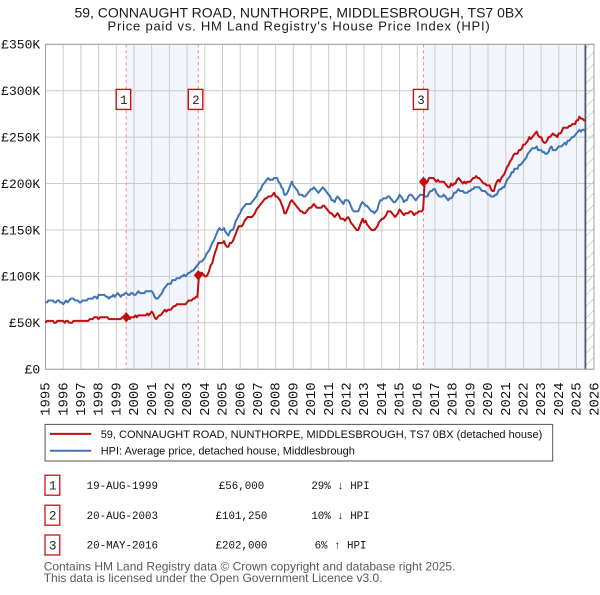 The image size is (600, 595). What do you see at coordinates (294, 399) in the screenshot?
I see `svg-text: 2009` at bounding box center [294, 399].